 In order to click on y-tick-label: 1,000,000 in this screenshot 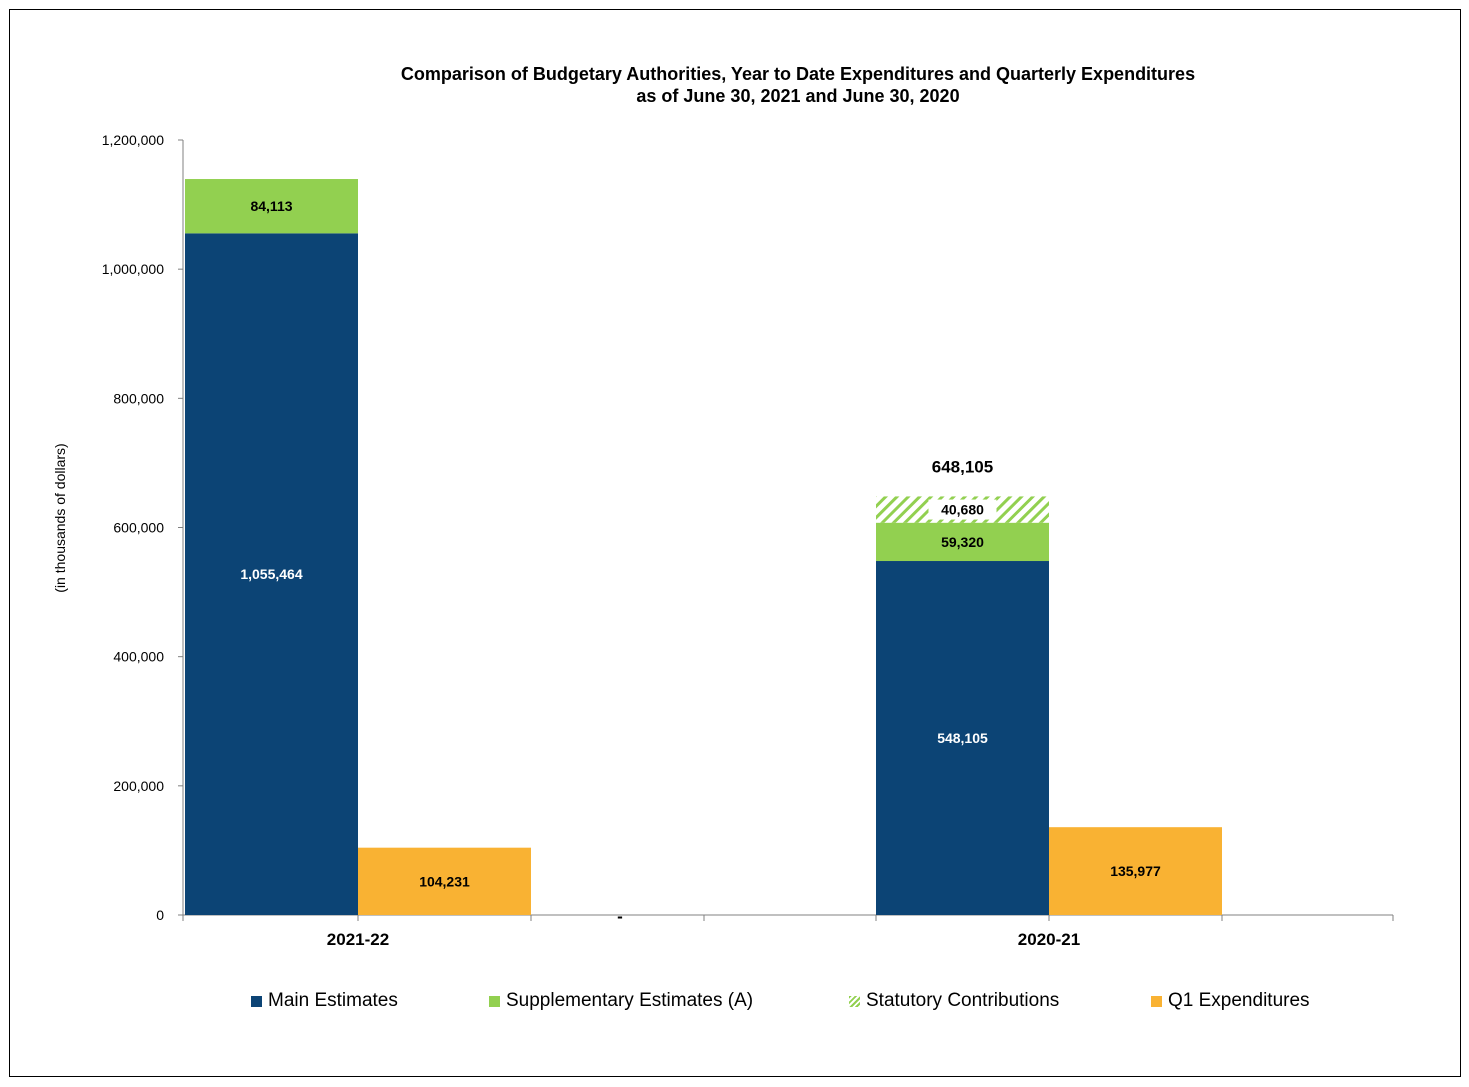, I will do `click(133, 269)`.